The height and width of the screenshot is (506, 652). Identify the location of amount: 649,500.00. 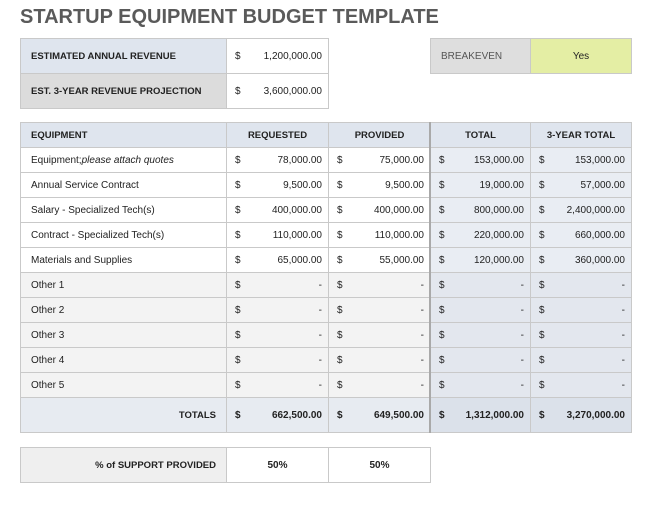
(398, 415).